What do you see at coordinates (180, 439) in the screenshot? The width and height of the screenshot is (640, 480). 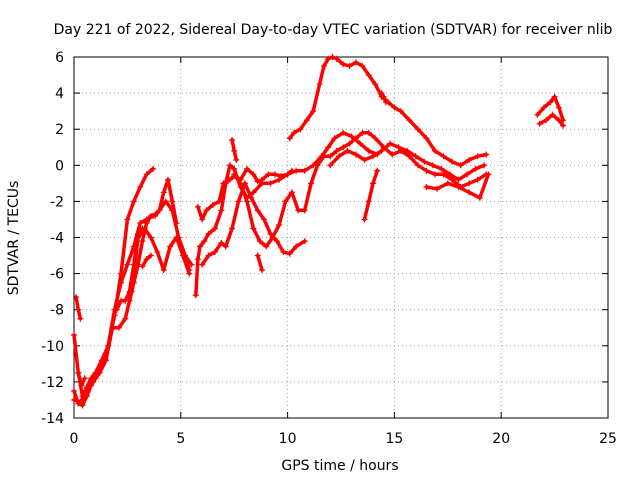 I see `x-tick-label: 5` at bounding box center [180, 439].